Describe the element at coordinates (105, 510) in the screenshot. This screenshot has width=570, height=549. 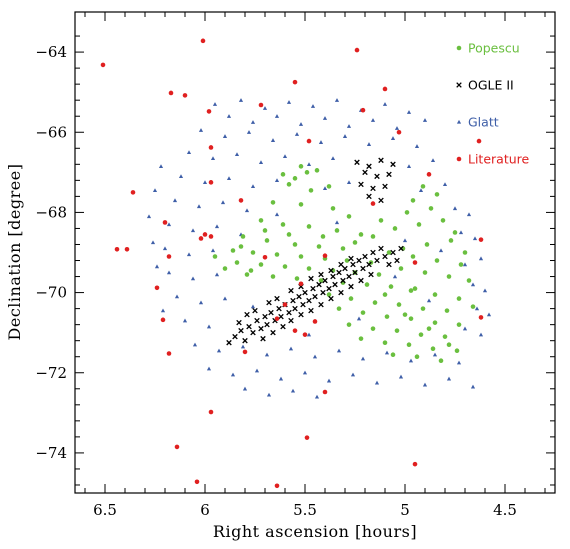
I see `x-tick-label: 6.5` at that location.